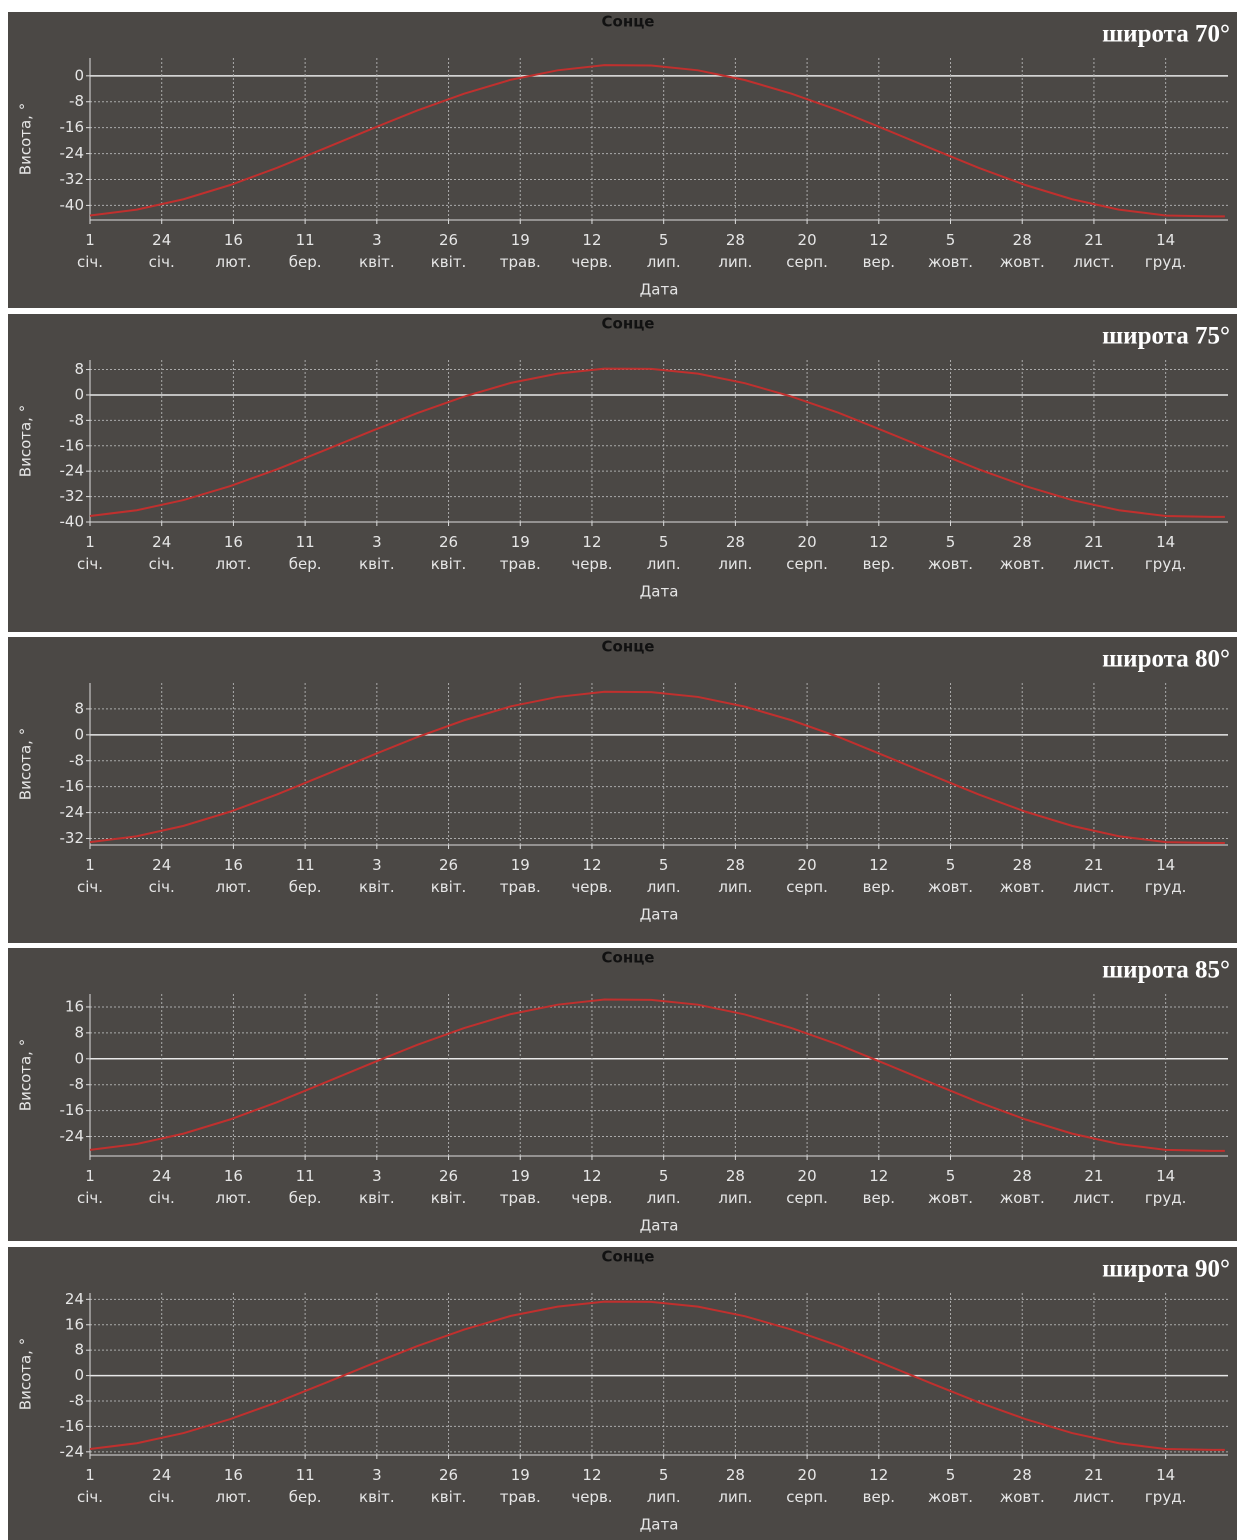 The image size is (1237, 1540). I want to click on annotation: широта 80°, so click(1166, 659).